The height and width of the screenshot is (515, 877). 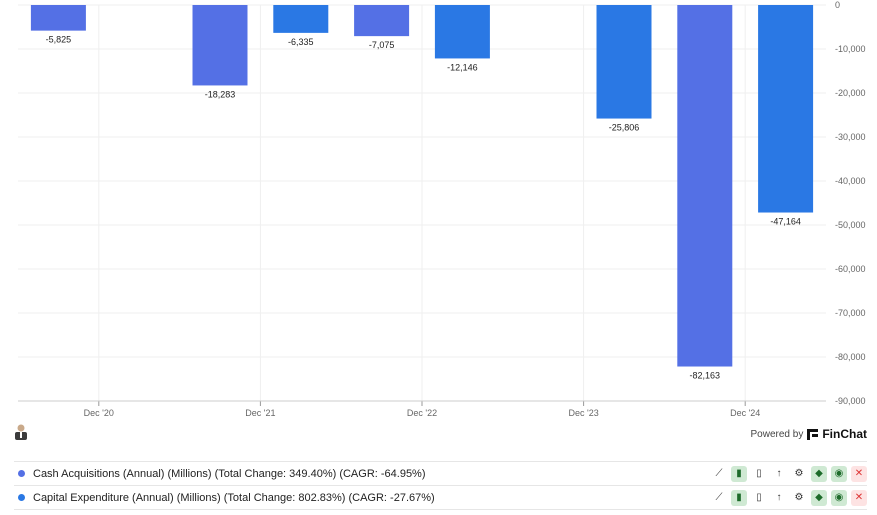 I want to click on avatar, so click(x=21, y=431).